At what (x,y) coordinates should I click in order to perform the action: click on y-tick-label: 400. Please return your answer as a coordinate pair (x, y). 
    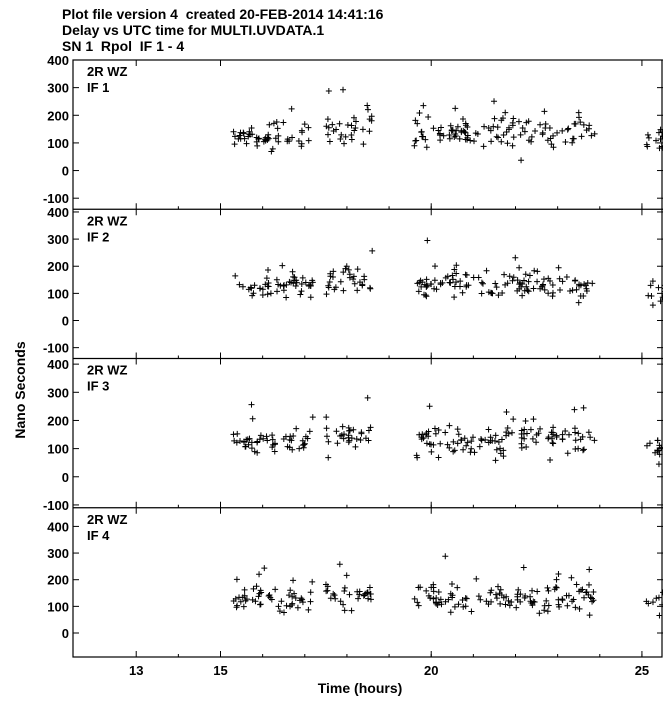
    Looking at the image, I should click on (58, 60).